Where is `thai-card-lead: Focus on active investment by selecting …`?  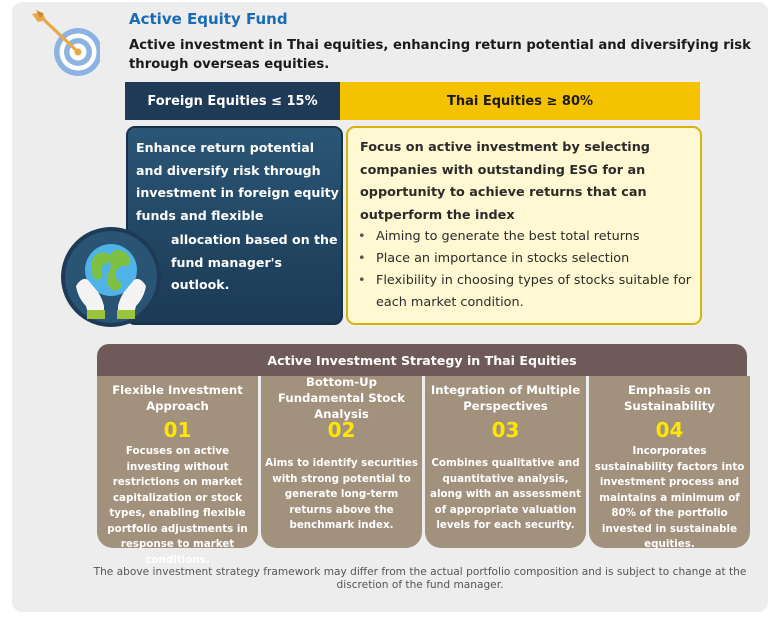
thai-card-lead: Focus on active investment by selecting … is located at coordinates (505, 181).